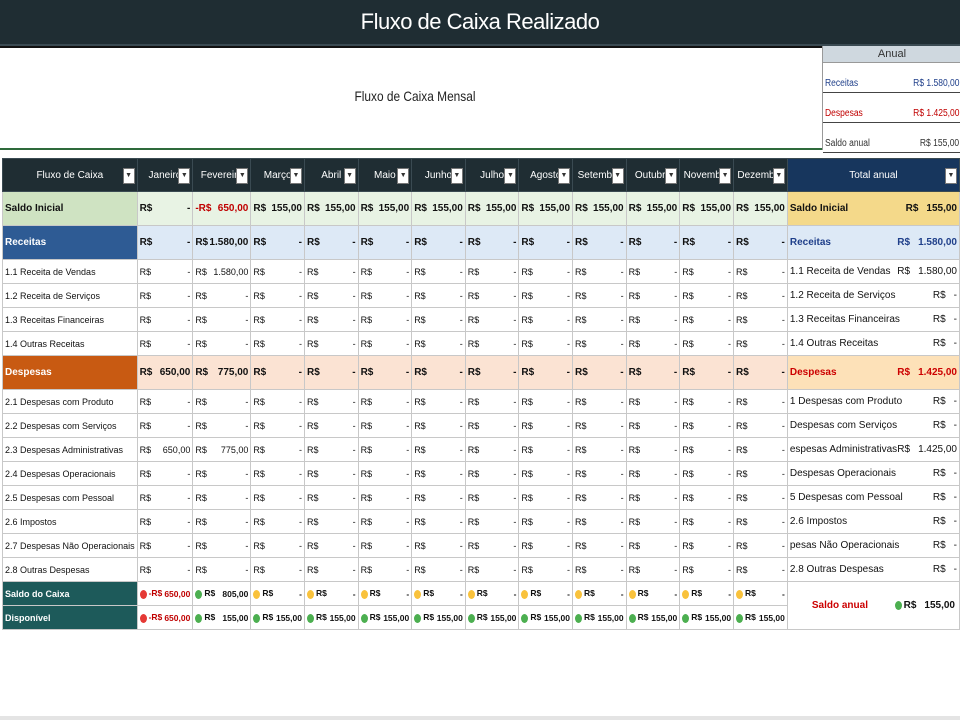  What do you see at coordinates (873, 175) in the screenshot?
I see `column-header-total: Total anual ▼` at bounding box center [873, 175].